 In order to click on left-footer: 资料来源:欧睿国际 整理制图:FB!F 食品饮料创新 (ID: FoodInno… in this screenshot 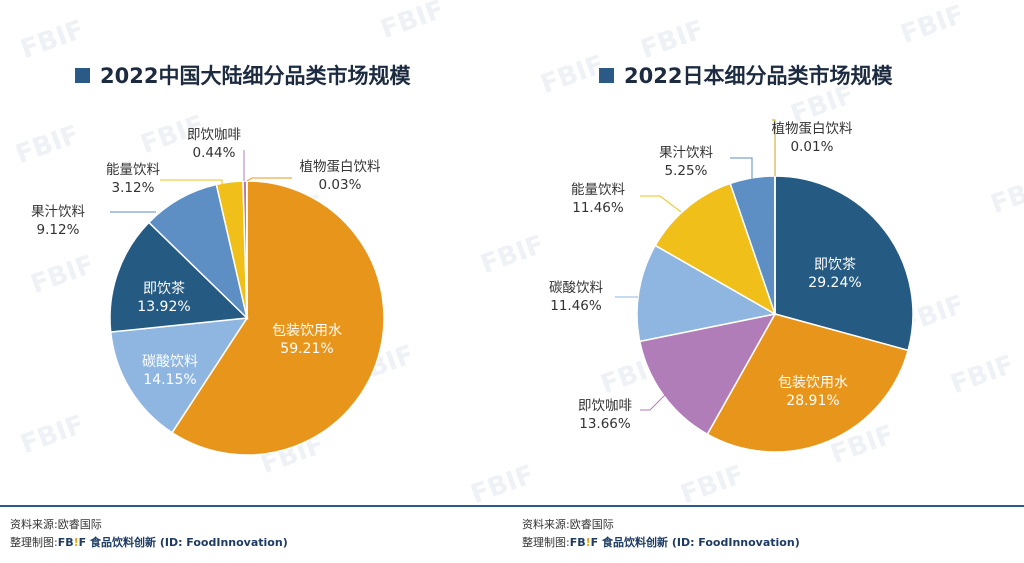, I will do `click(149, 534)`.